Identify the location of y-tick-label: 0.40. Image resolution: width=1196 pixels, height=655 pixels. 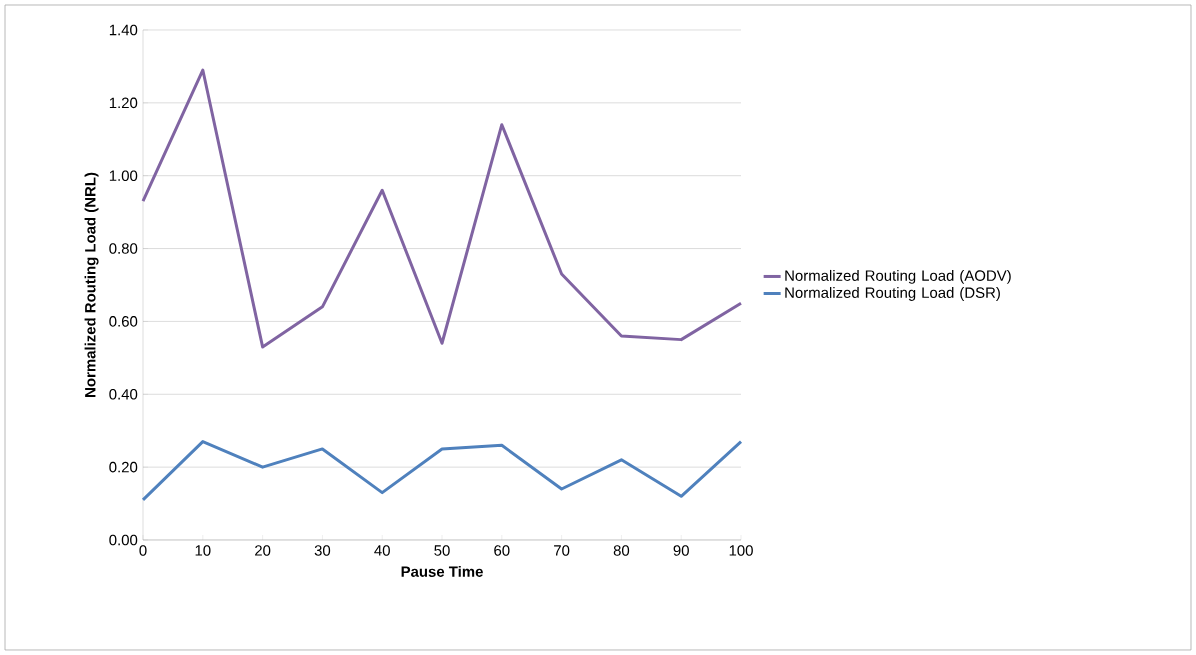
(123, 394).